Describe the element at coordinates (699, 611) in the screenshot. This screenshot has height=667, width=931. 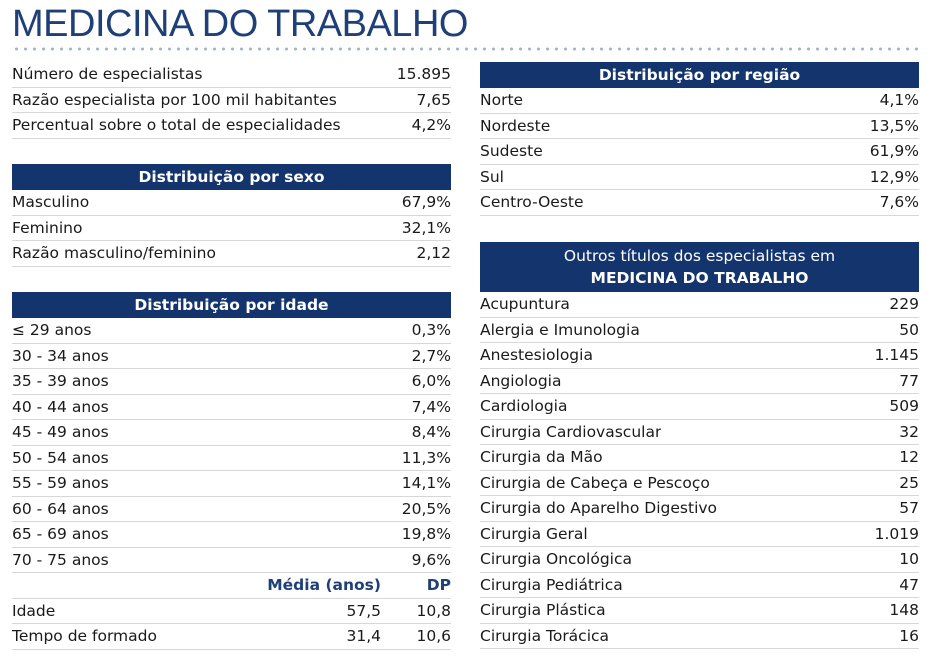
I see `table-row: Cirurgia Plástica 148` at that location.